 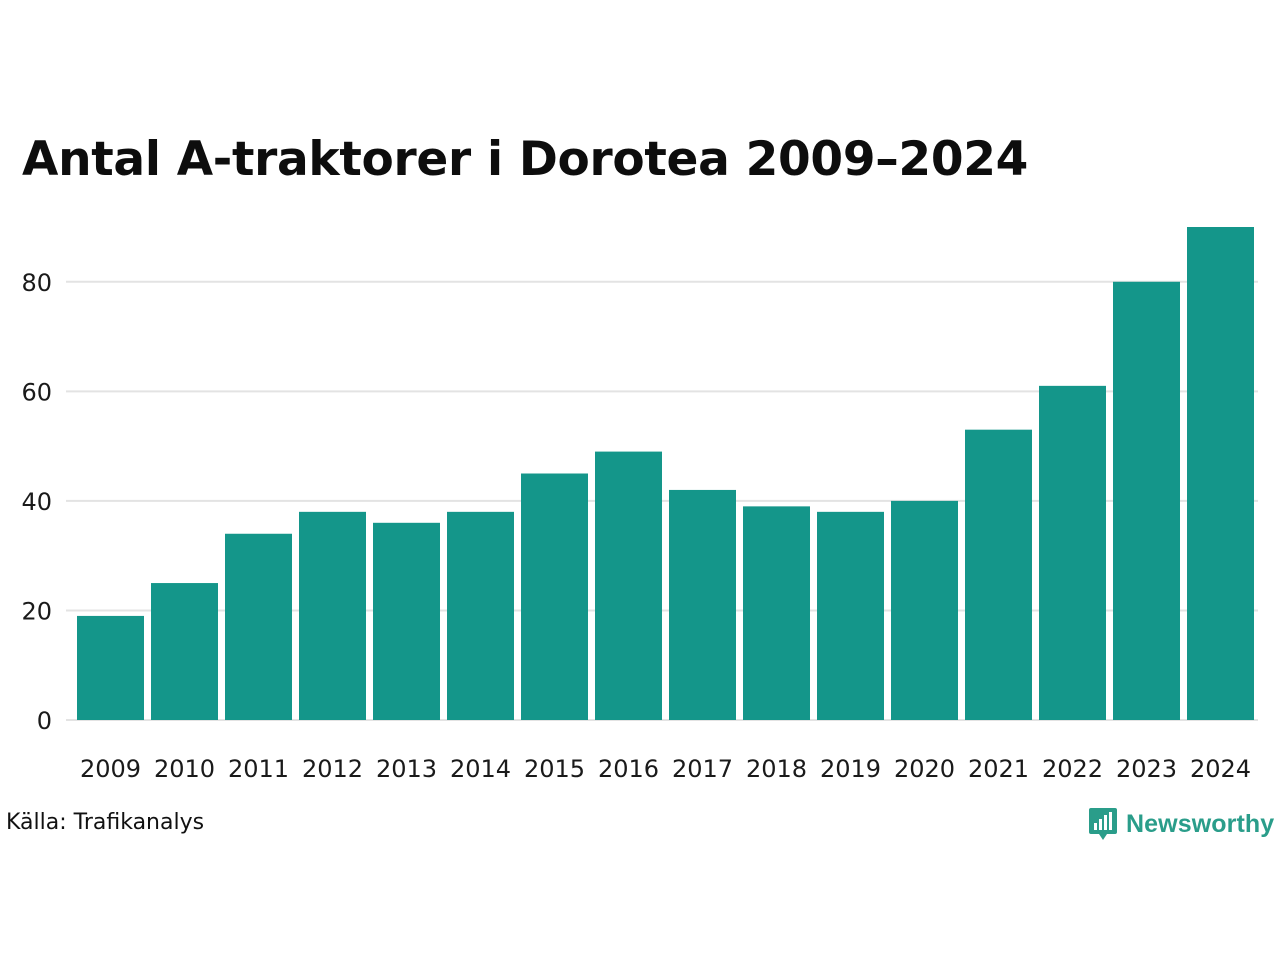 What do you see at coordinates (850, 769) in the screenshot?
I see `x-tick-label: 2019` at bounding box center [850, 769].